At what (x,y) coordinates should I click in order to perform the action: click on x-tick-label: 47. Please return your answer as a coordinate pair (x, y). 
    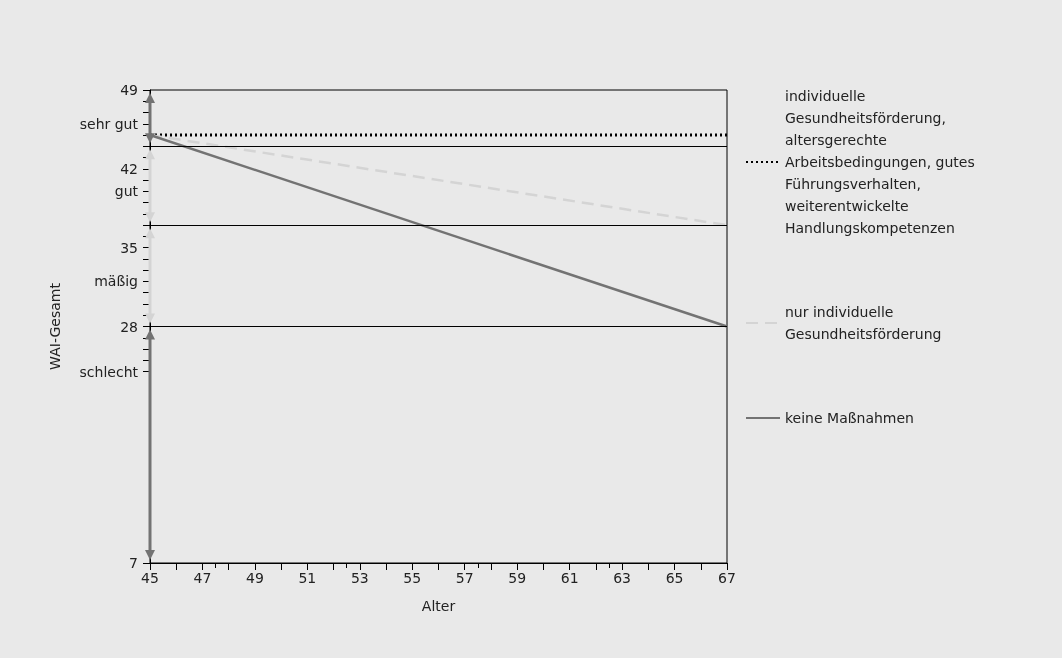
    Looking at the image, I should click on (202, 578).